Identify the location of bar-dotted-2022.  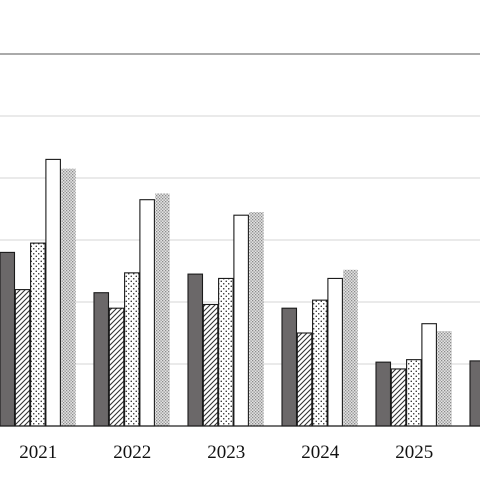
(132, 349).